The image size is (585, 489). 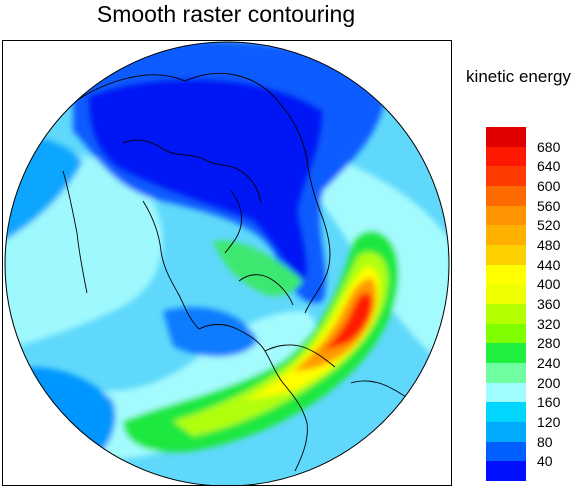 What do you see at coordinates (549, 323) in the screenshot?
I see `legend-tick-label: 320` at bounding box center [549, 323].